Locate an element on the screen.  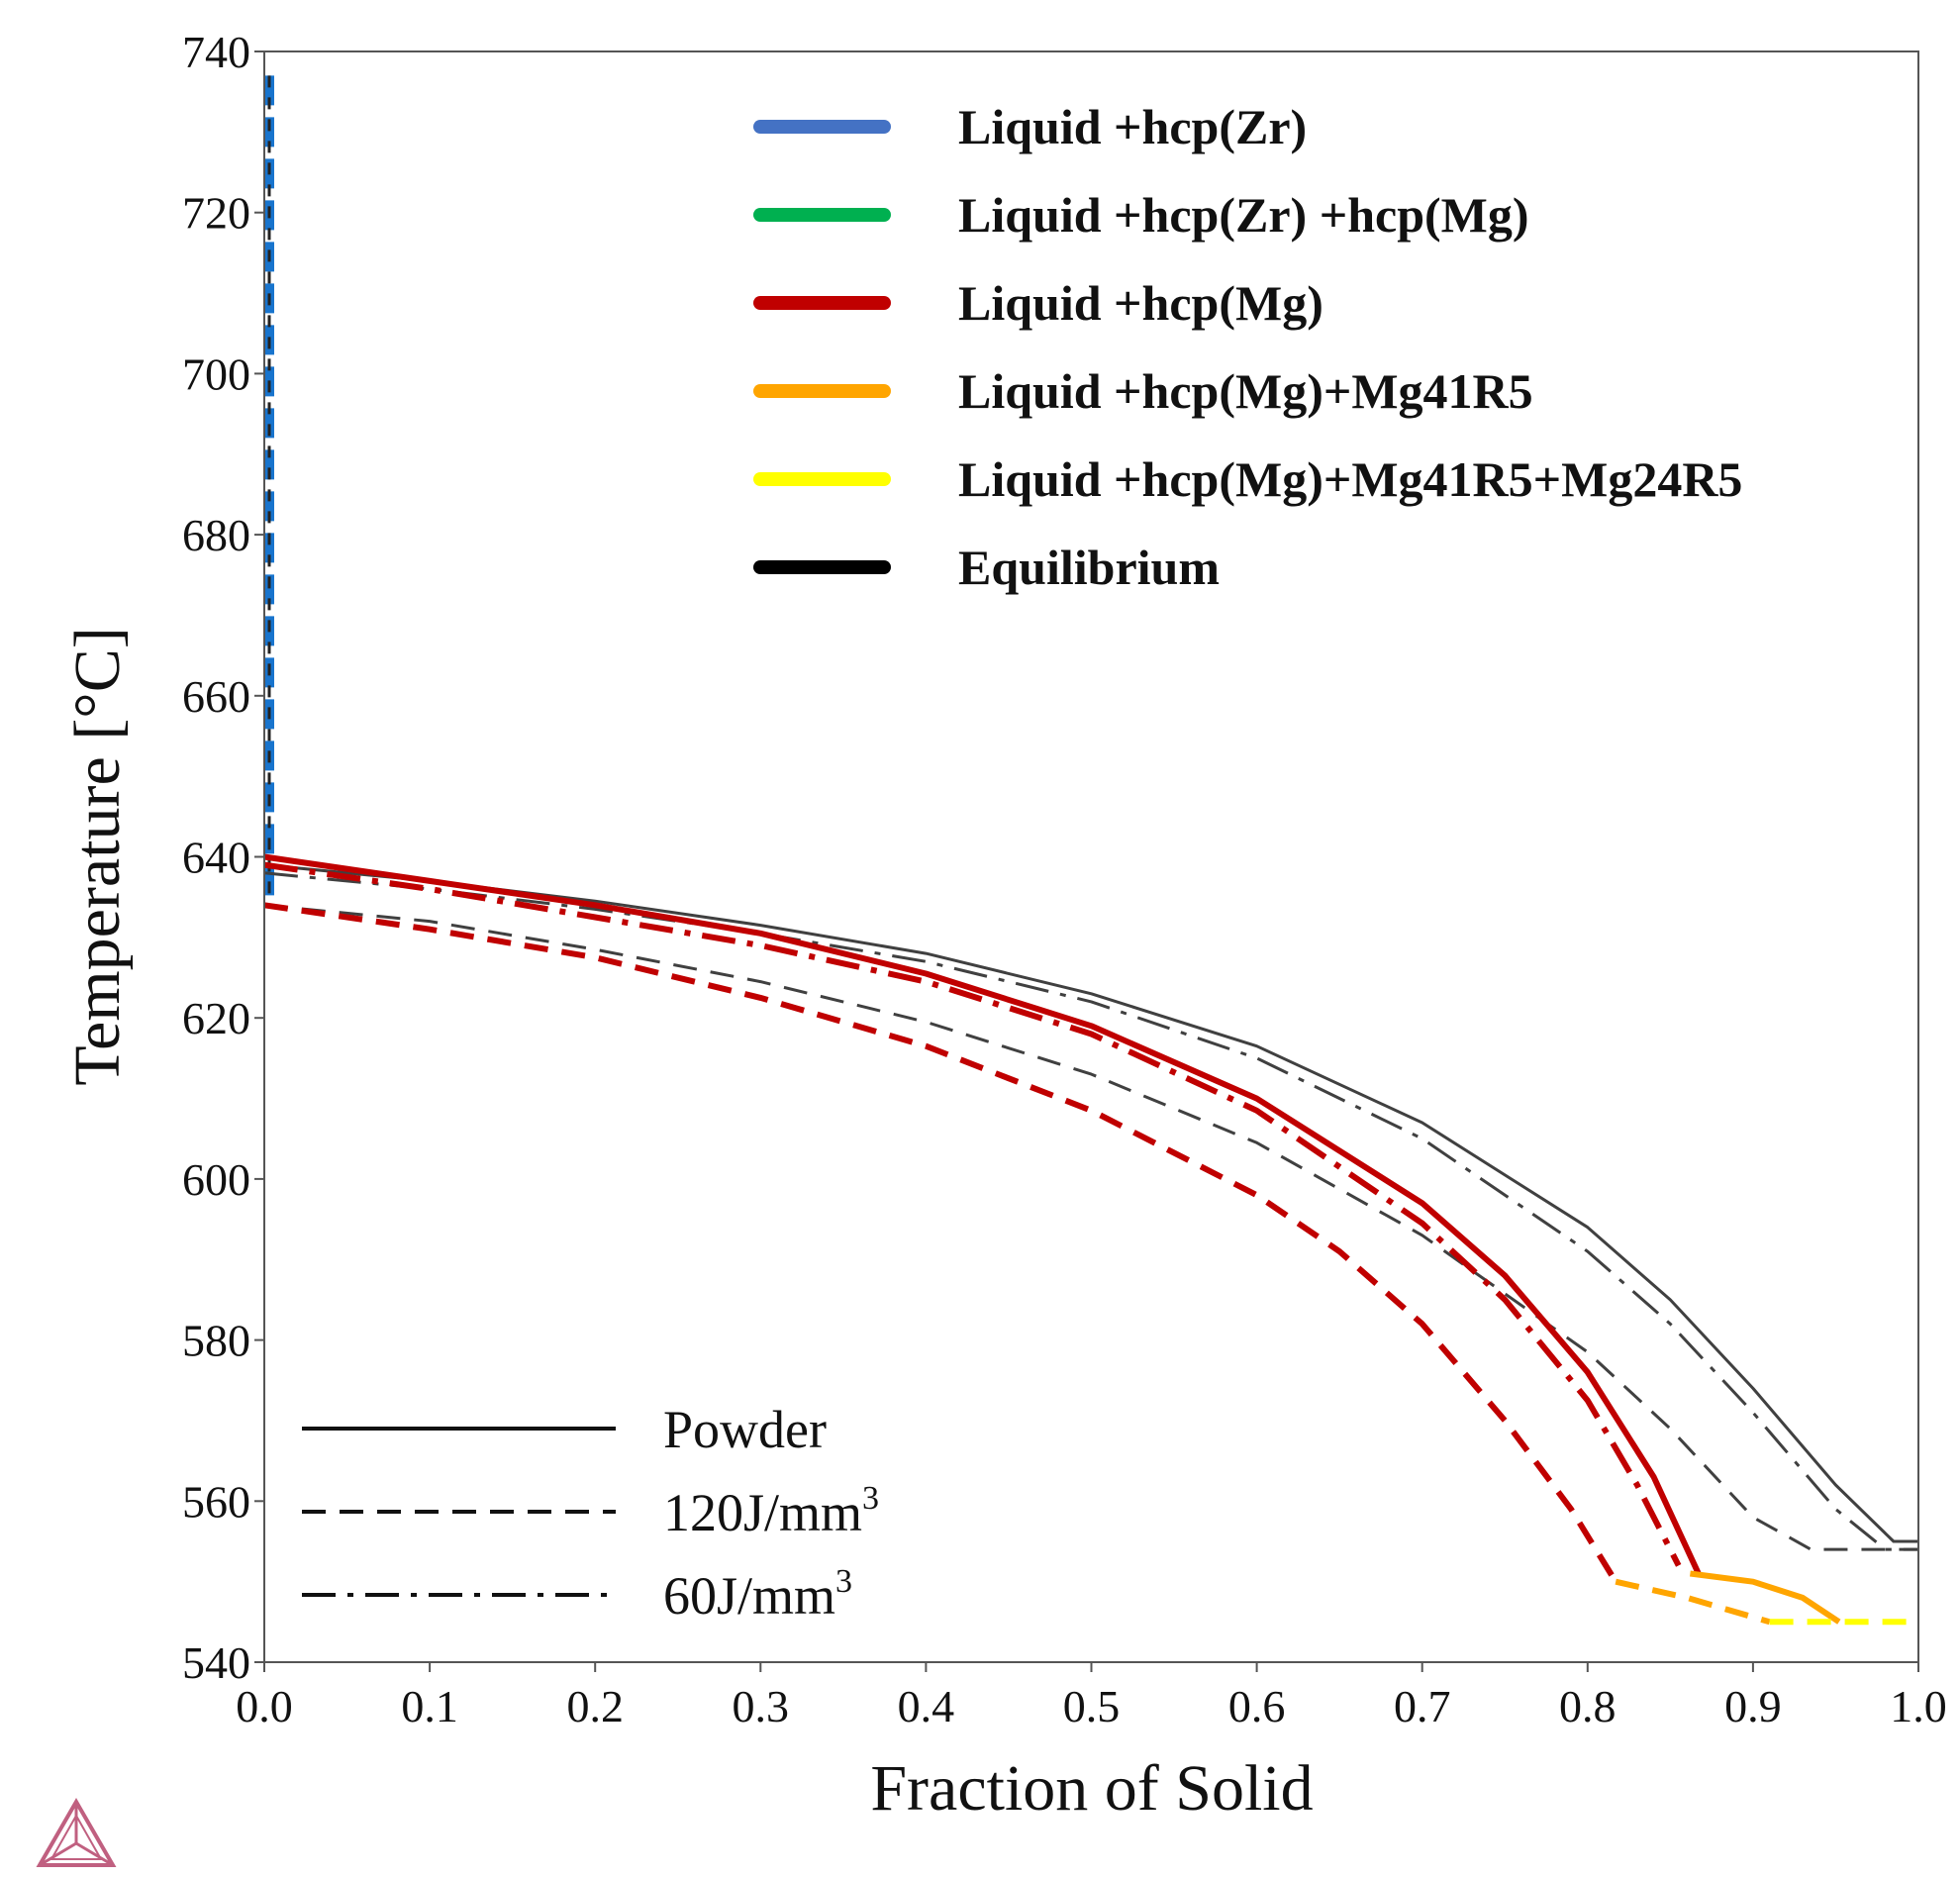
x-tick-label: 0.7 is located at coordinates (1422, 1706).